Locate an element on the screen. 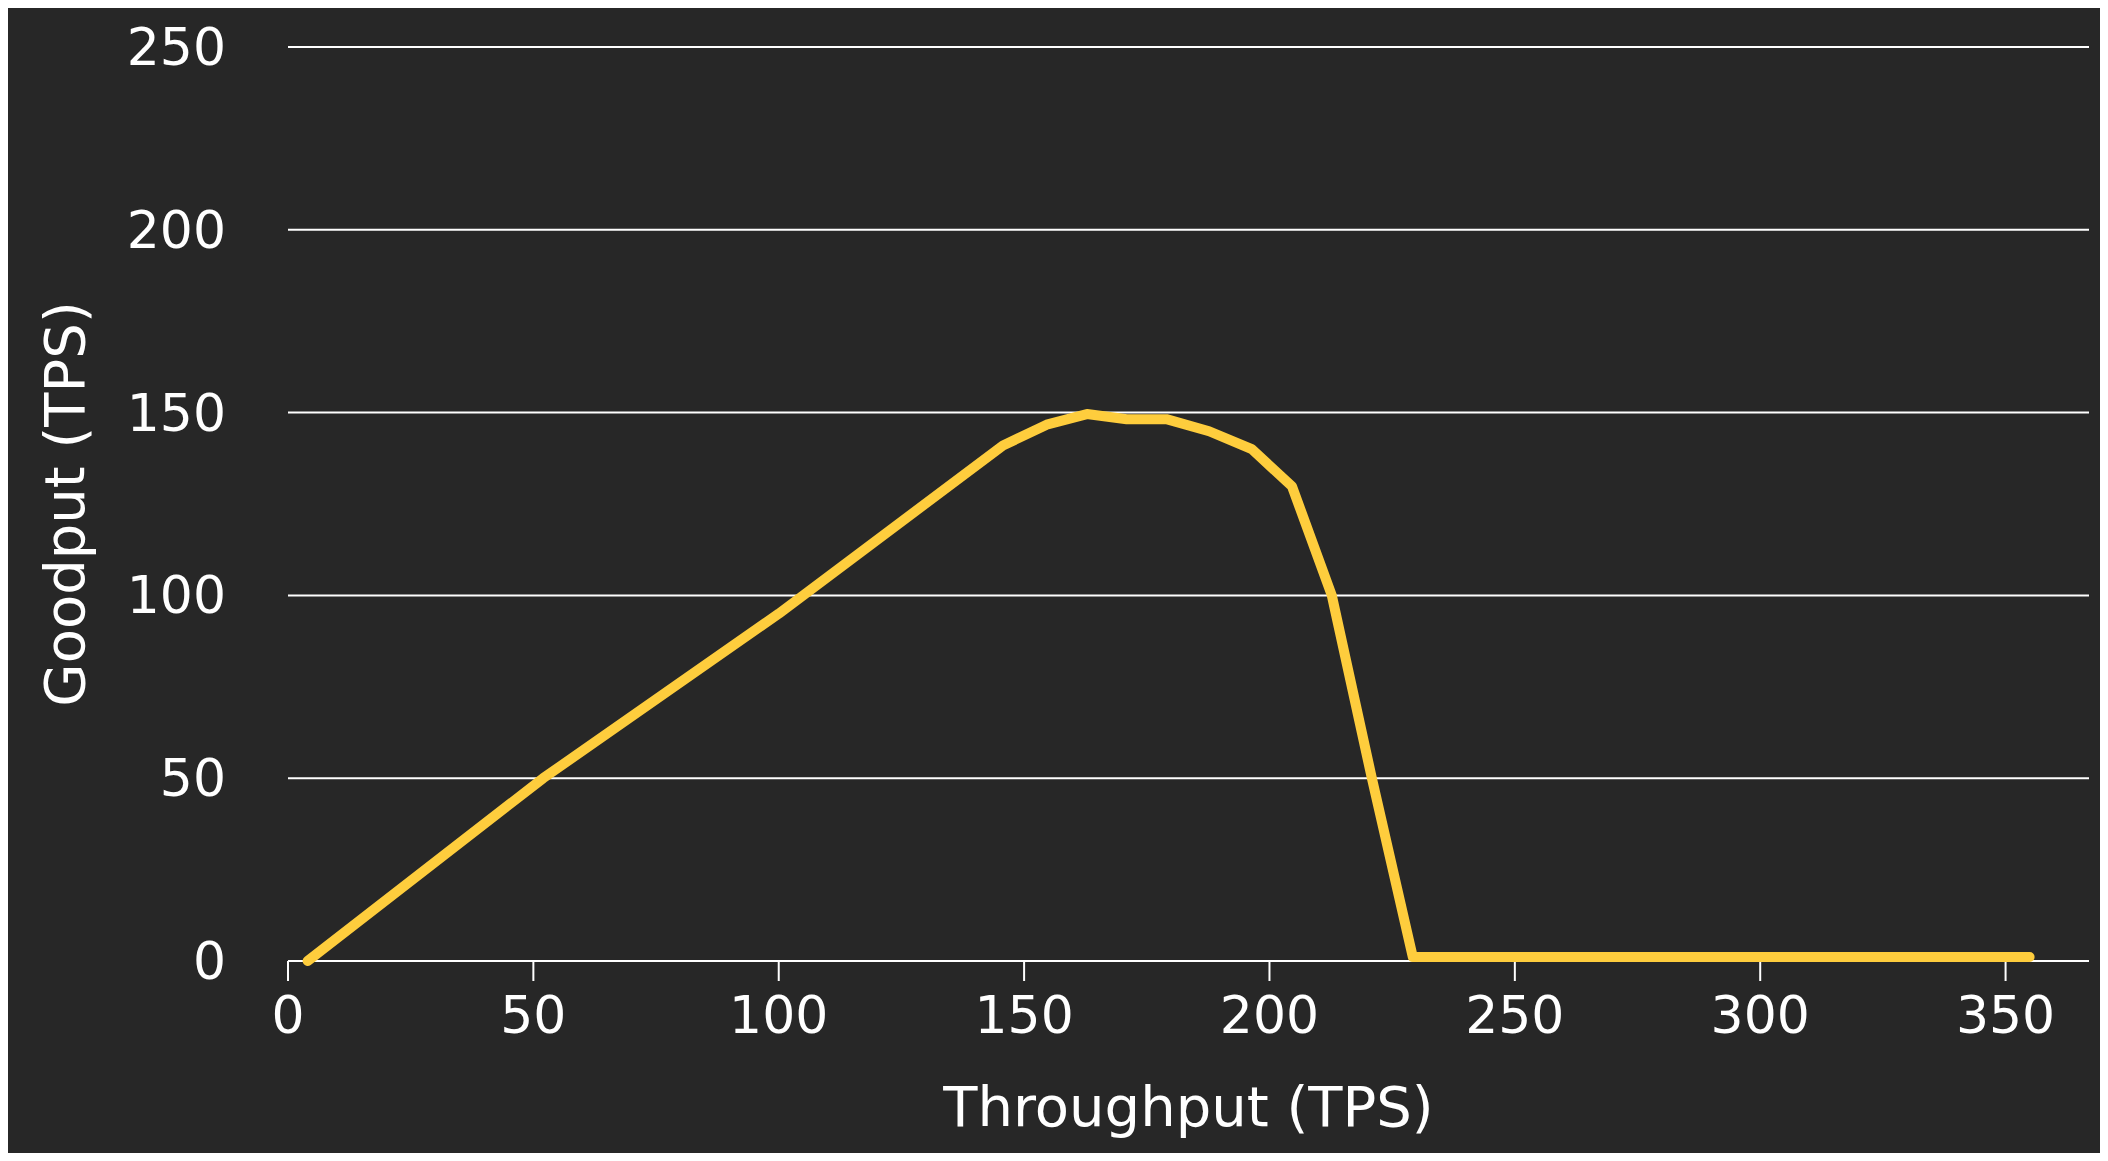 This screenshot has height=1161, width=2108. y-tick-label: 250 is located at coordinates (176, 47).